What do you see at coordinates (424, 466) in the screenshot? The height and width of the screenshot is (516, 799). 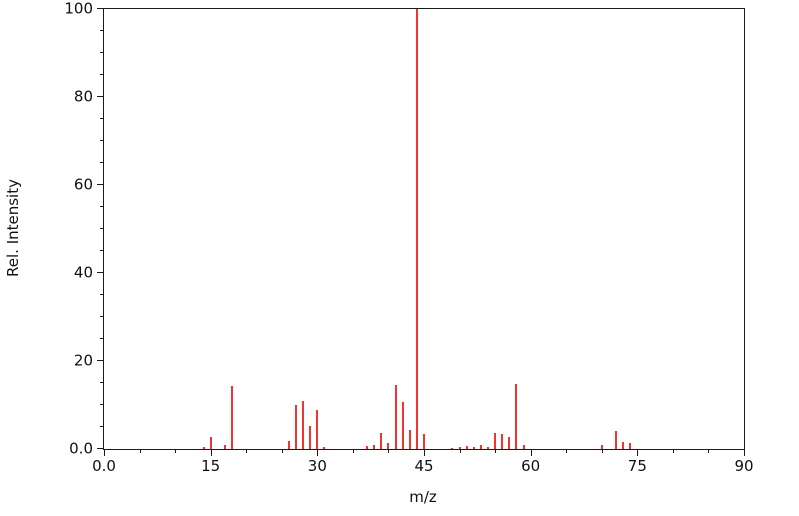 I see `x-axis-tick-label: 45` at bounding box center [424, 466].